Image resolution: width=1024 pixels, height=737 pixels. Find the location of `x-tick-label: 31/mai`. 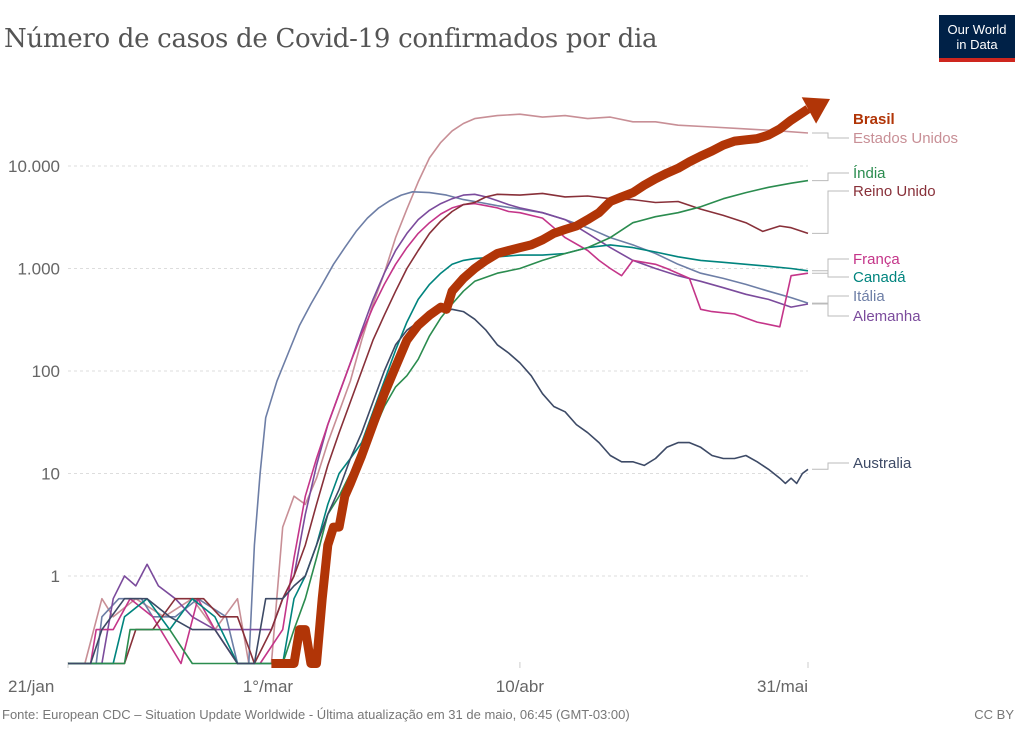

x-tick-label: 31/mai is located at coordinates (782, 686).